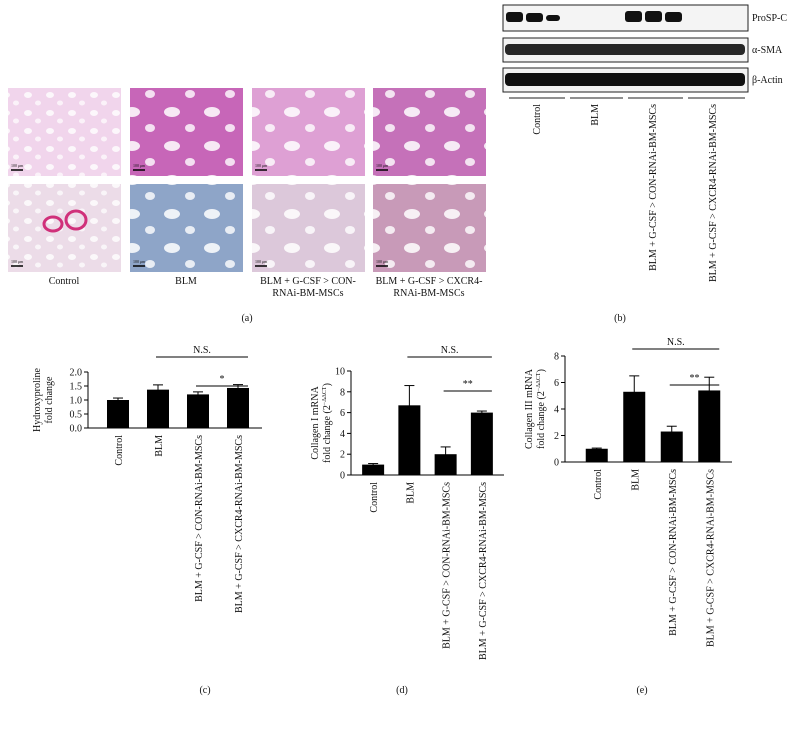  Describe the element at coordinates (402, 690) in the screenshot. I see `panel-label: (d)` at that location.